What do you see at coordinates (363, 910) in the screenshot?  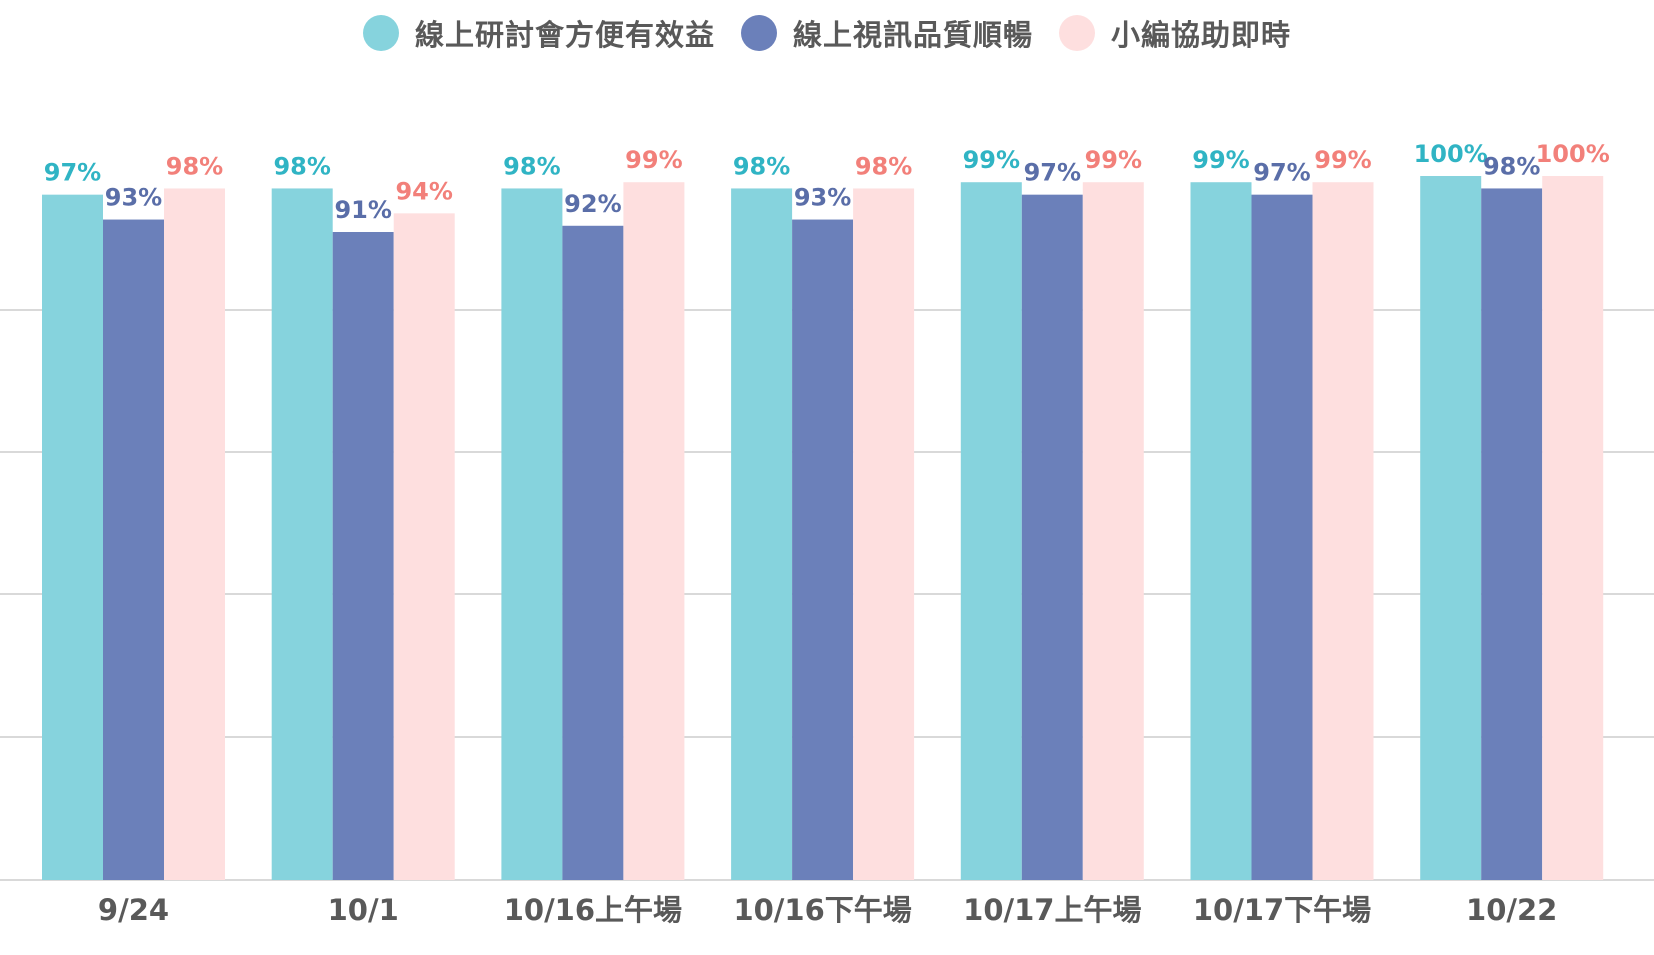 I see `category-label: 10/1` at bounding box center [363, 910].